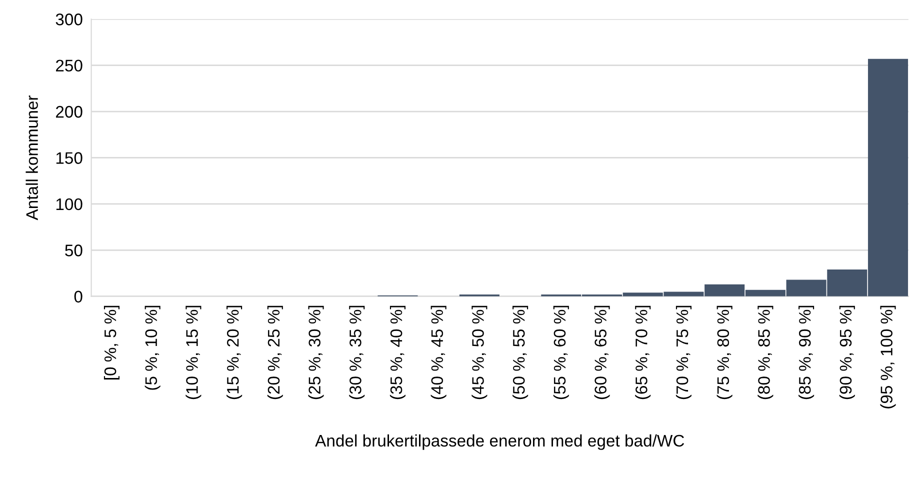  What do you see at coordinates (438, 353) in the screenshot?
I see `x-tick-label: (40 %, 45 %]` at bounding box center [438, 353].